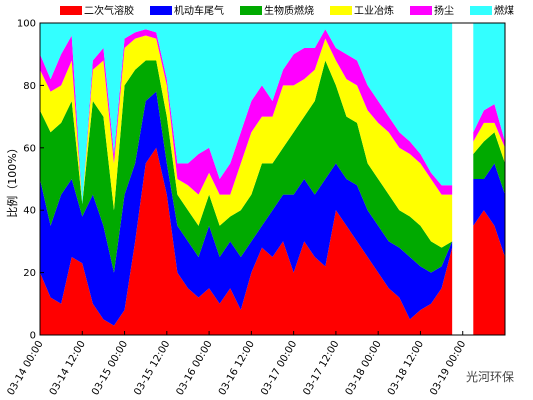 The width and height of the screenshot is (533, 400). Describe the element at coordinates (504, 10) in the screenshot. I see `legend-label: 燃煤` at that location.